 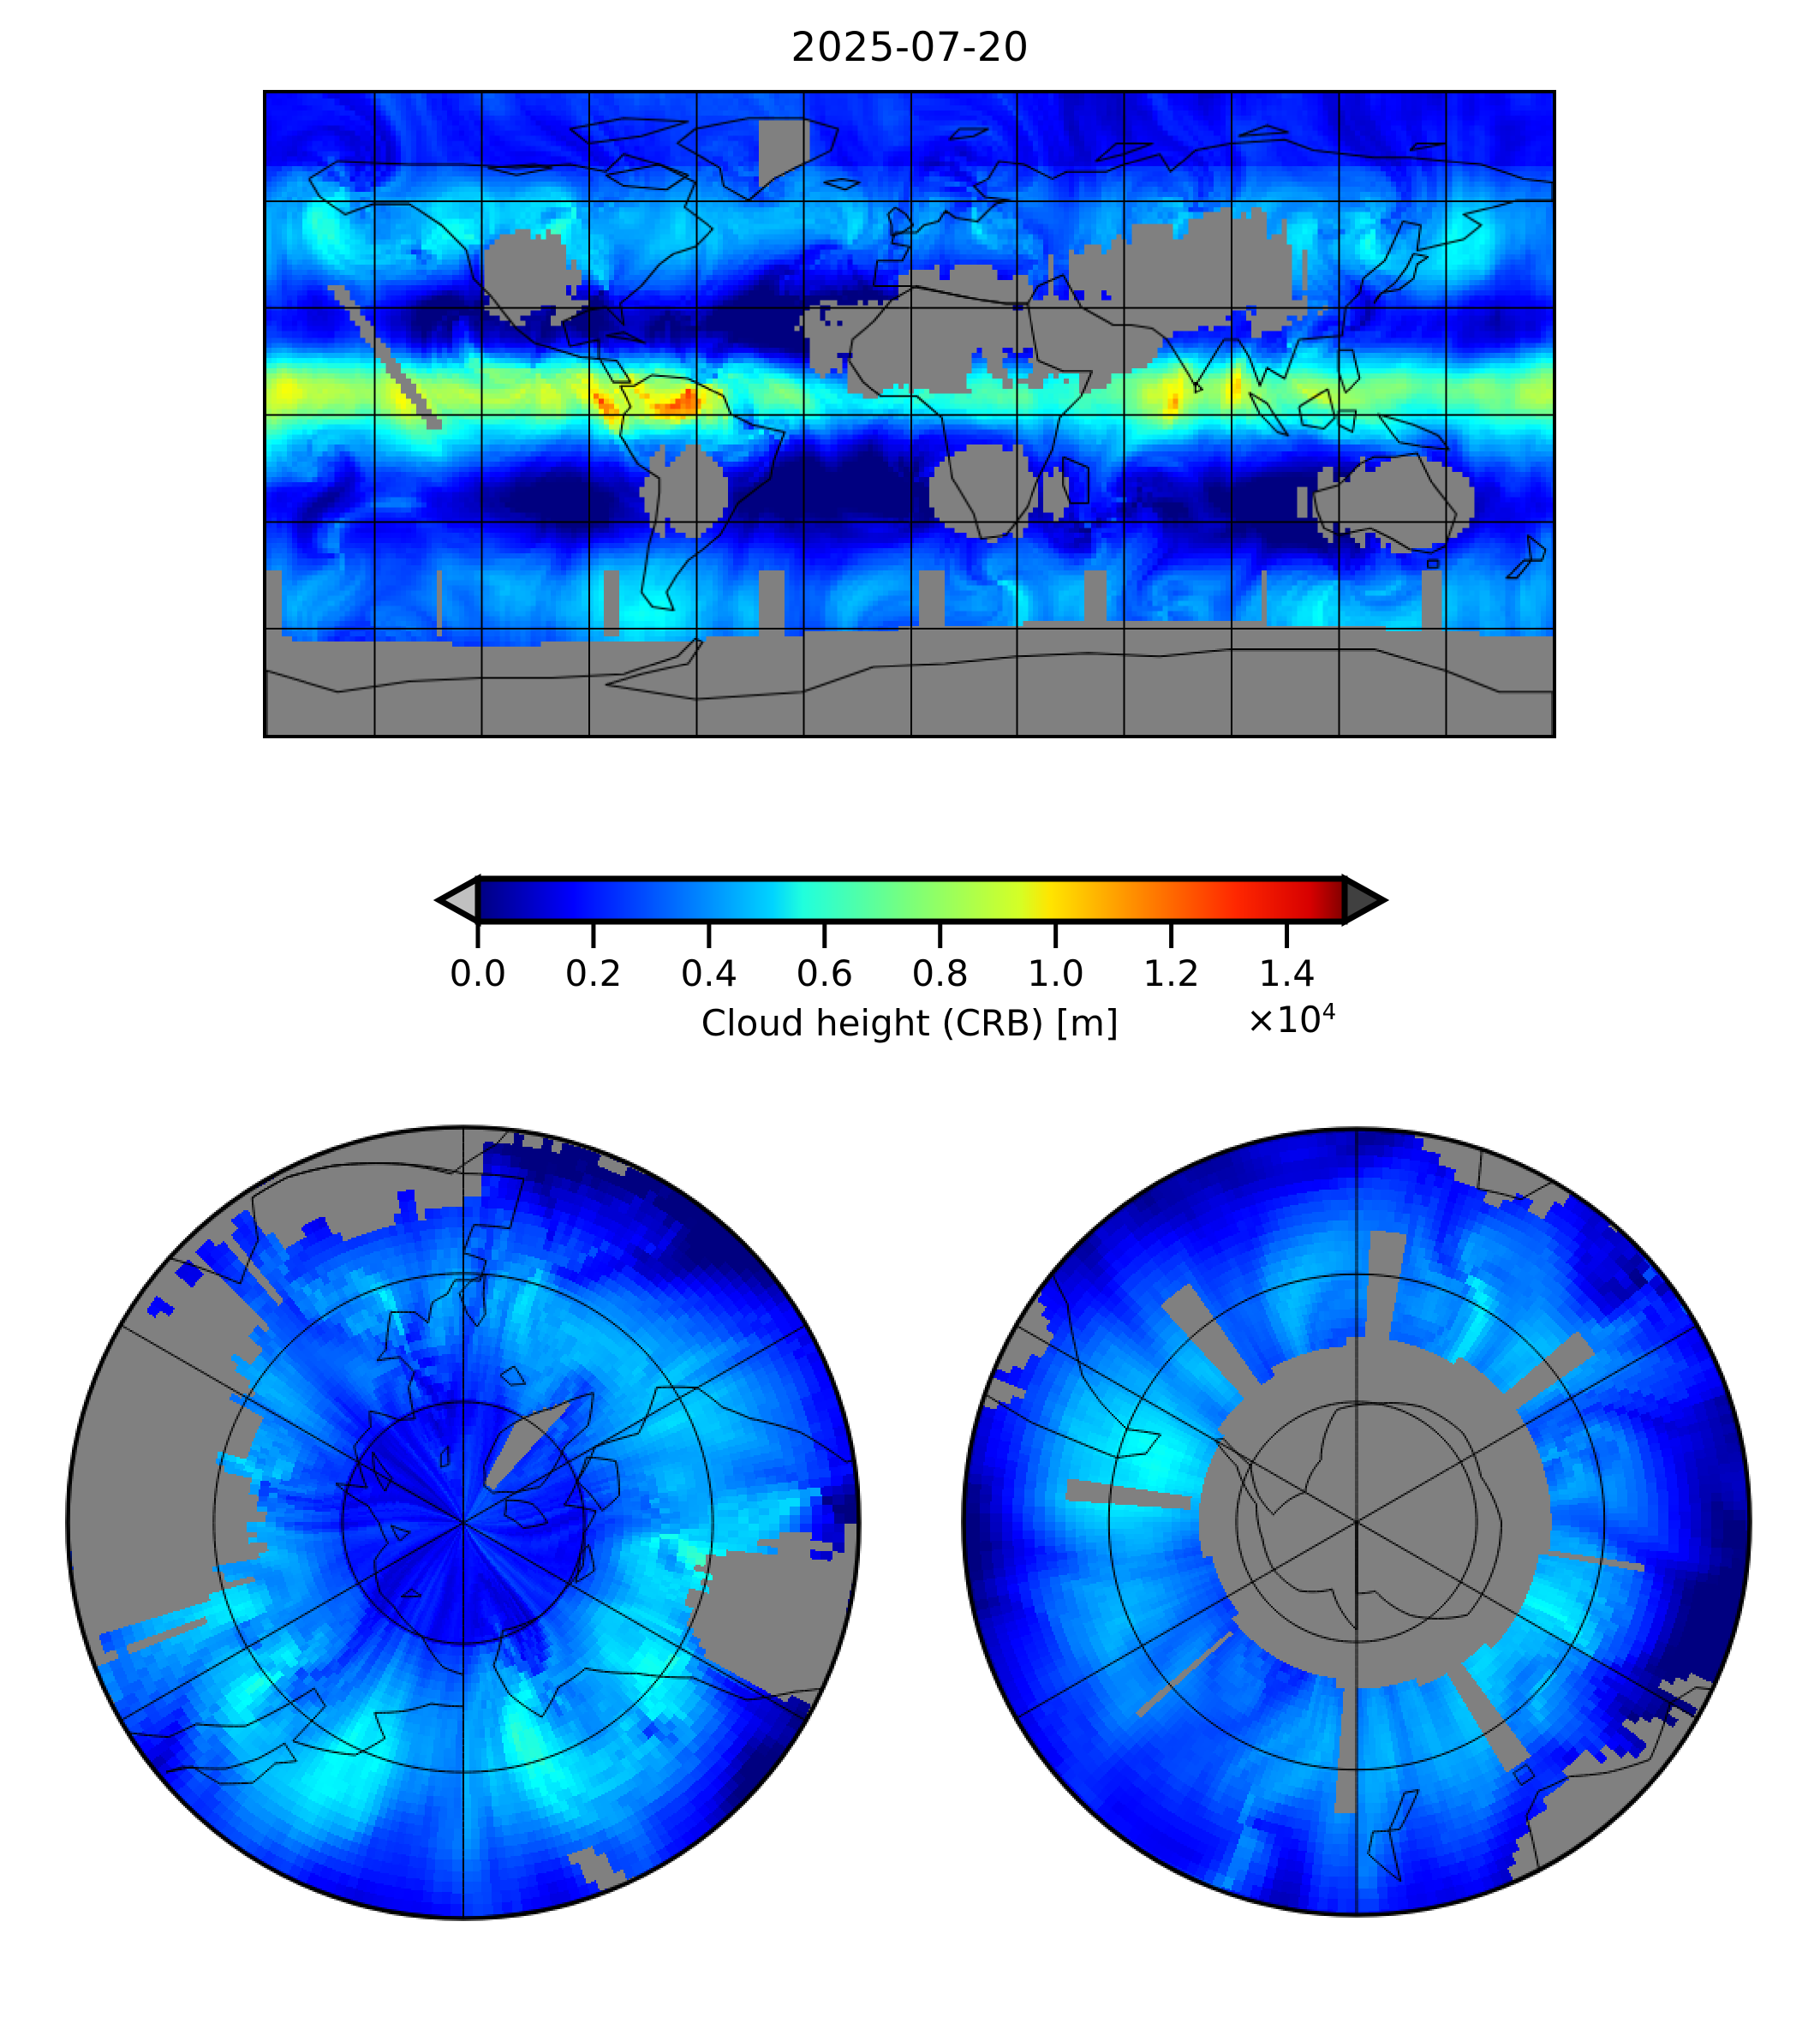 What do you see at coordinates (593, 973) in the screenshot?
I see `colorbar-tick-label: 0.2` at bounding box center [593, 973].